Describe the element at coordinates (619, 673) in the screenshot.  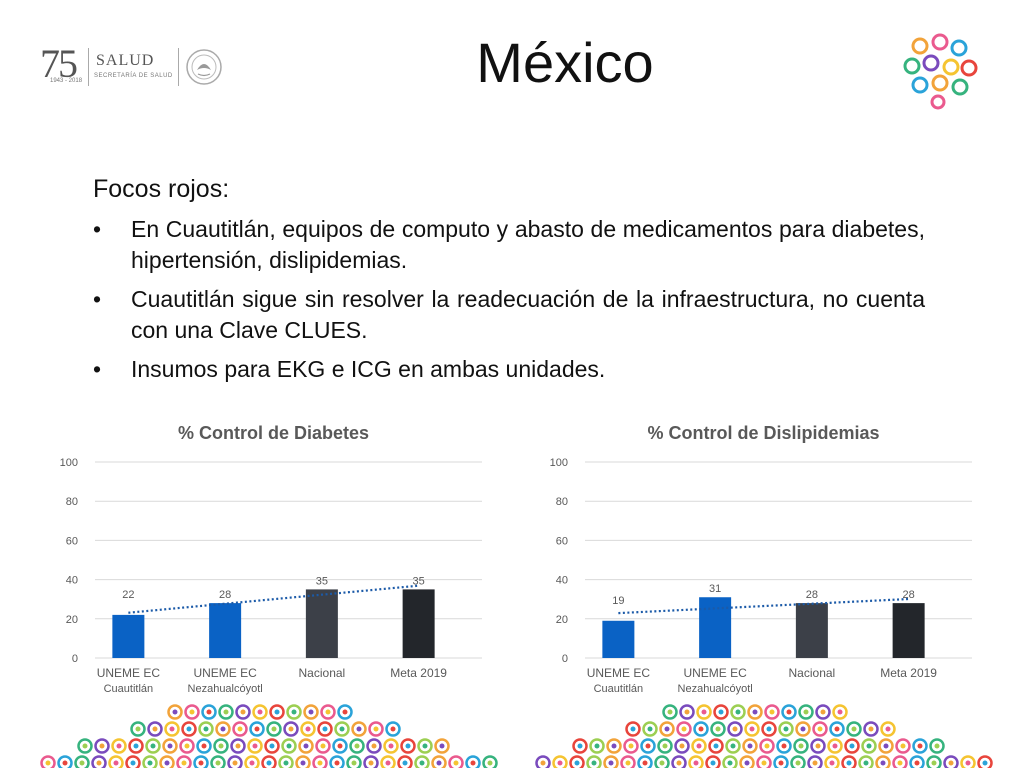
I see `x-tick-label: UNEME EC` at that location.